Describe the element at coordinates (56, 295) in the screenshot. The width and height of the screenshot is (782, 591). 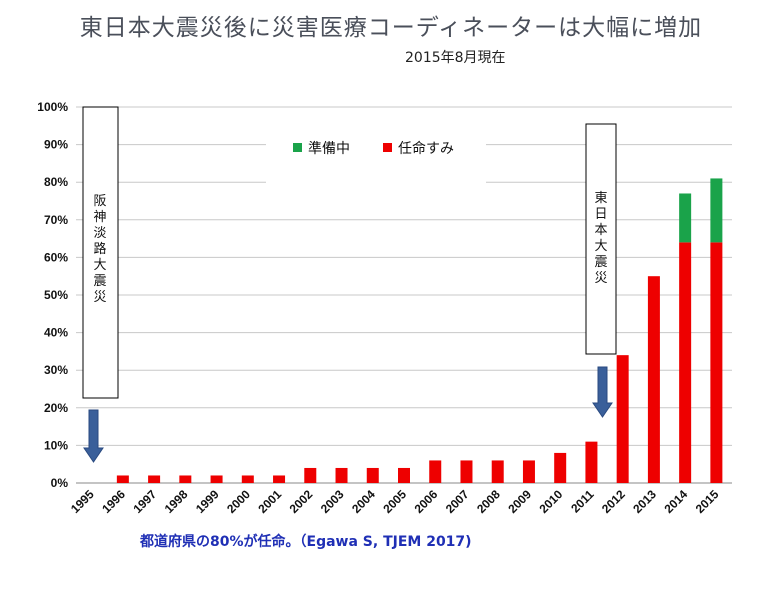
I see `y-tick-label: 50%` at that location.